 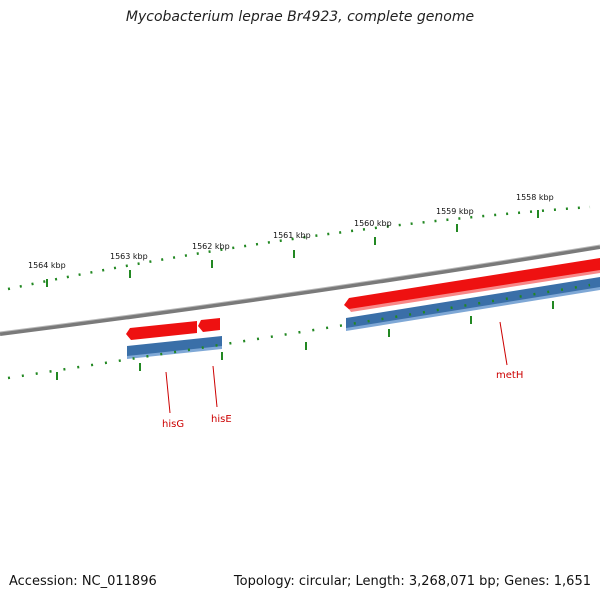 What do you see at coordinates (373, 223) in the screenshot?
I see `ruler-label-1560: 1560 kbp` at bounding box center [373, 223].